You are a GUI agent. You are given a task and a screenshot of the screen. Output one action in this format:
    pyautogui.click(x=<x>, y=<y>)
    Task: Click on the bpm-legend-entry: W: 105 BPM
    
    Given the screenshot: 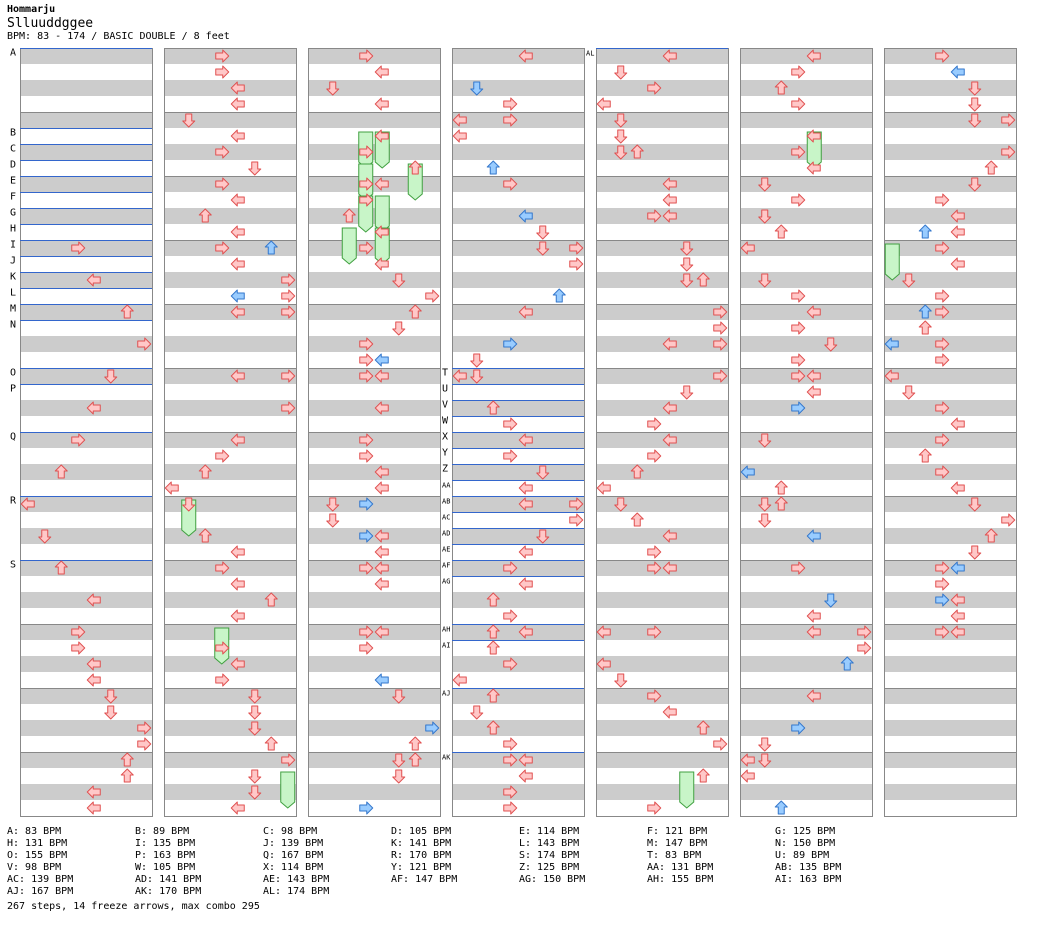 What is the action you would take?
    pyautogui.click(x=165, y=867)
    